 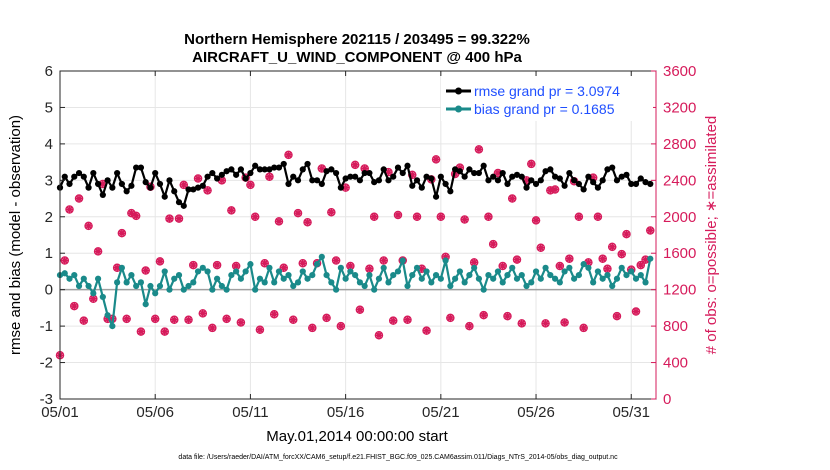 I want to click on y-right-tick-label: 2000, so click(x=679, y=217).